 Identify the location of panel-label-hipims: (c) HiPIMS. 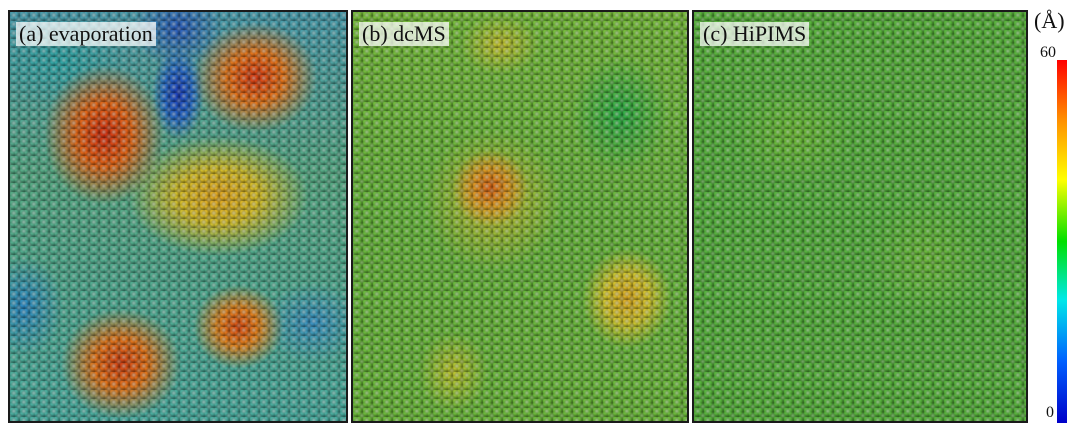
(754, 34).